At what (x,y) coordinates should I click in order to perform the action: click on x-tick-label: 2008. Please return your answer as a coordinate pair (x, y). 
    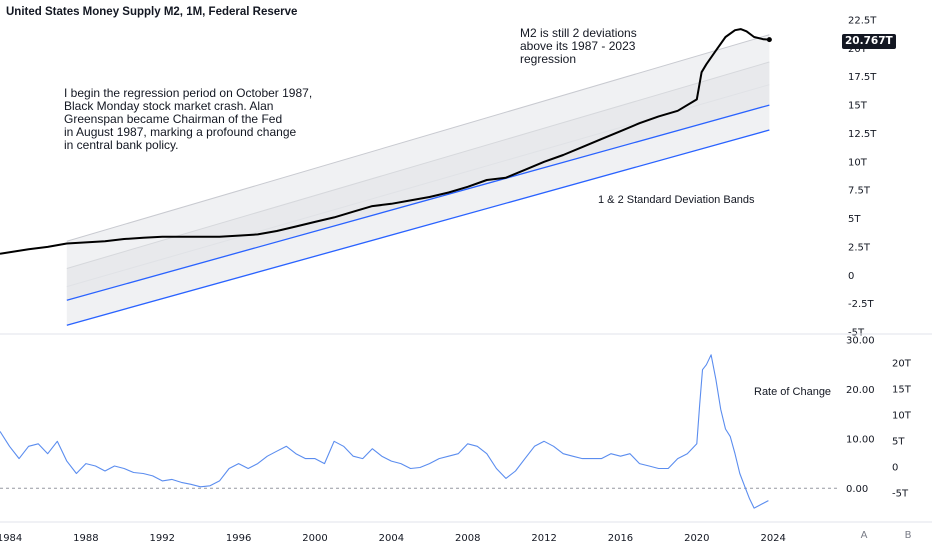
    Looking at the image, I should click on (467, 538).